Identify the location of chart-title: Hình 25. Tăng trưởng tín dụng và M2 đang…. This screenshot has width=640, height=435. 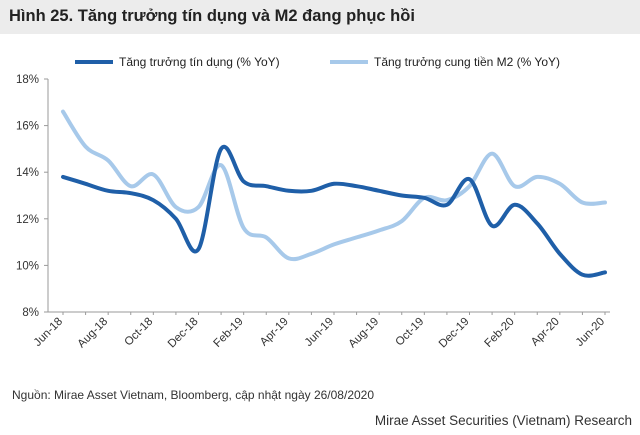
(212, 16).